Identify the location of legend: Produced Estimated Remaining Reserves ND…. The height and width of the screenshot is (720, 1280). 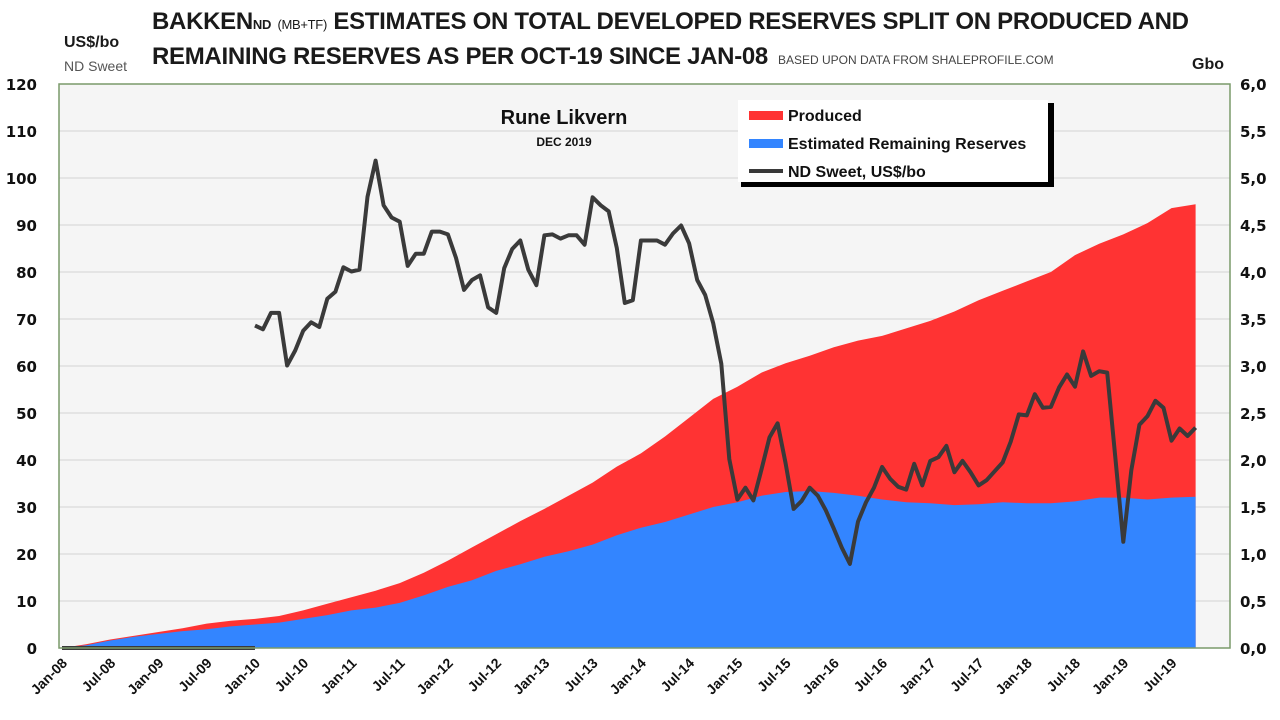
(896, 143).